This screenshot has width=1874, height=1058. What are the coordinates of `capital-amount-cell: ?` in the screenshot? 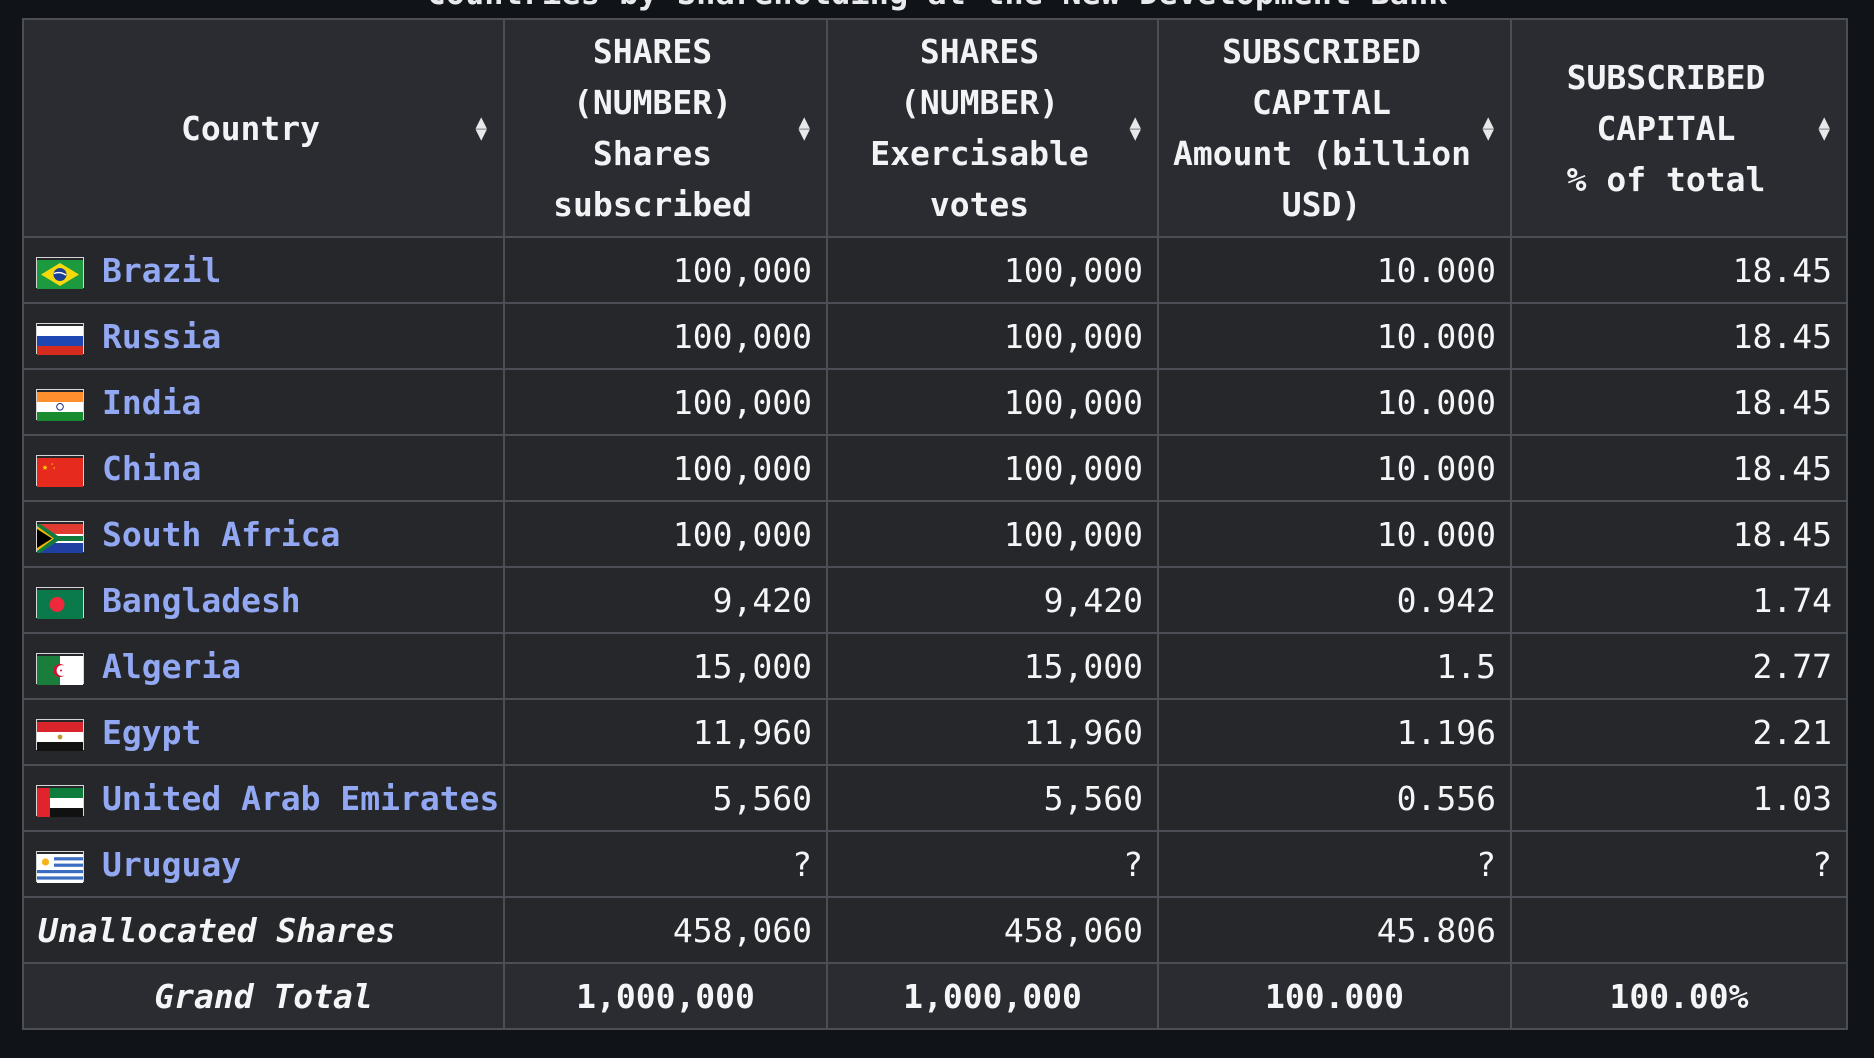 It's located at (1334, 864).